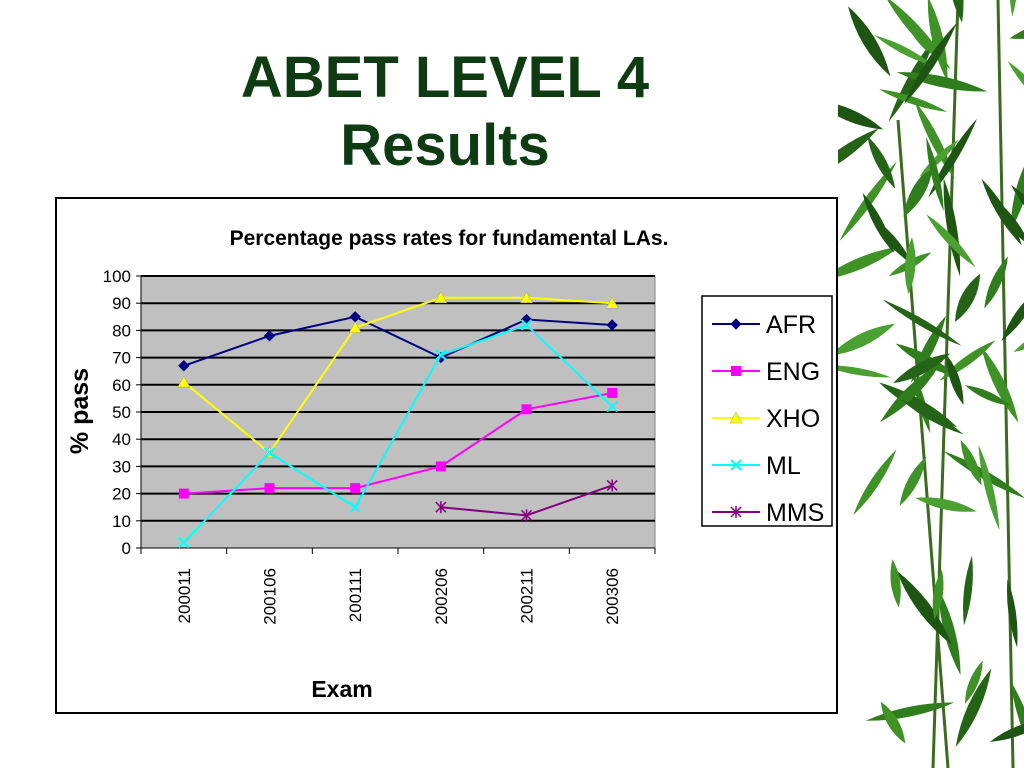 This screenshot has width=1024, height=768. What do you see at coordinates (355, 595) in the screenshot?
I see `x-tick-label: 200111` at bounding box center [355, 595].